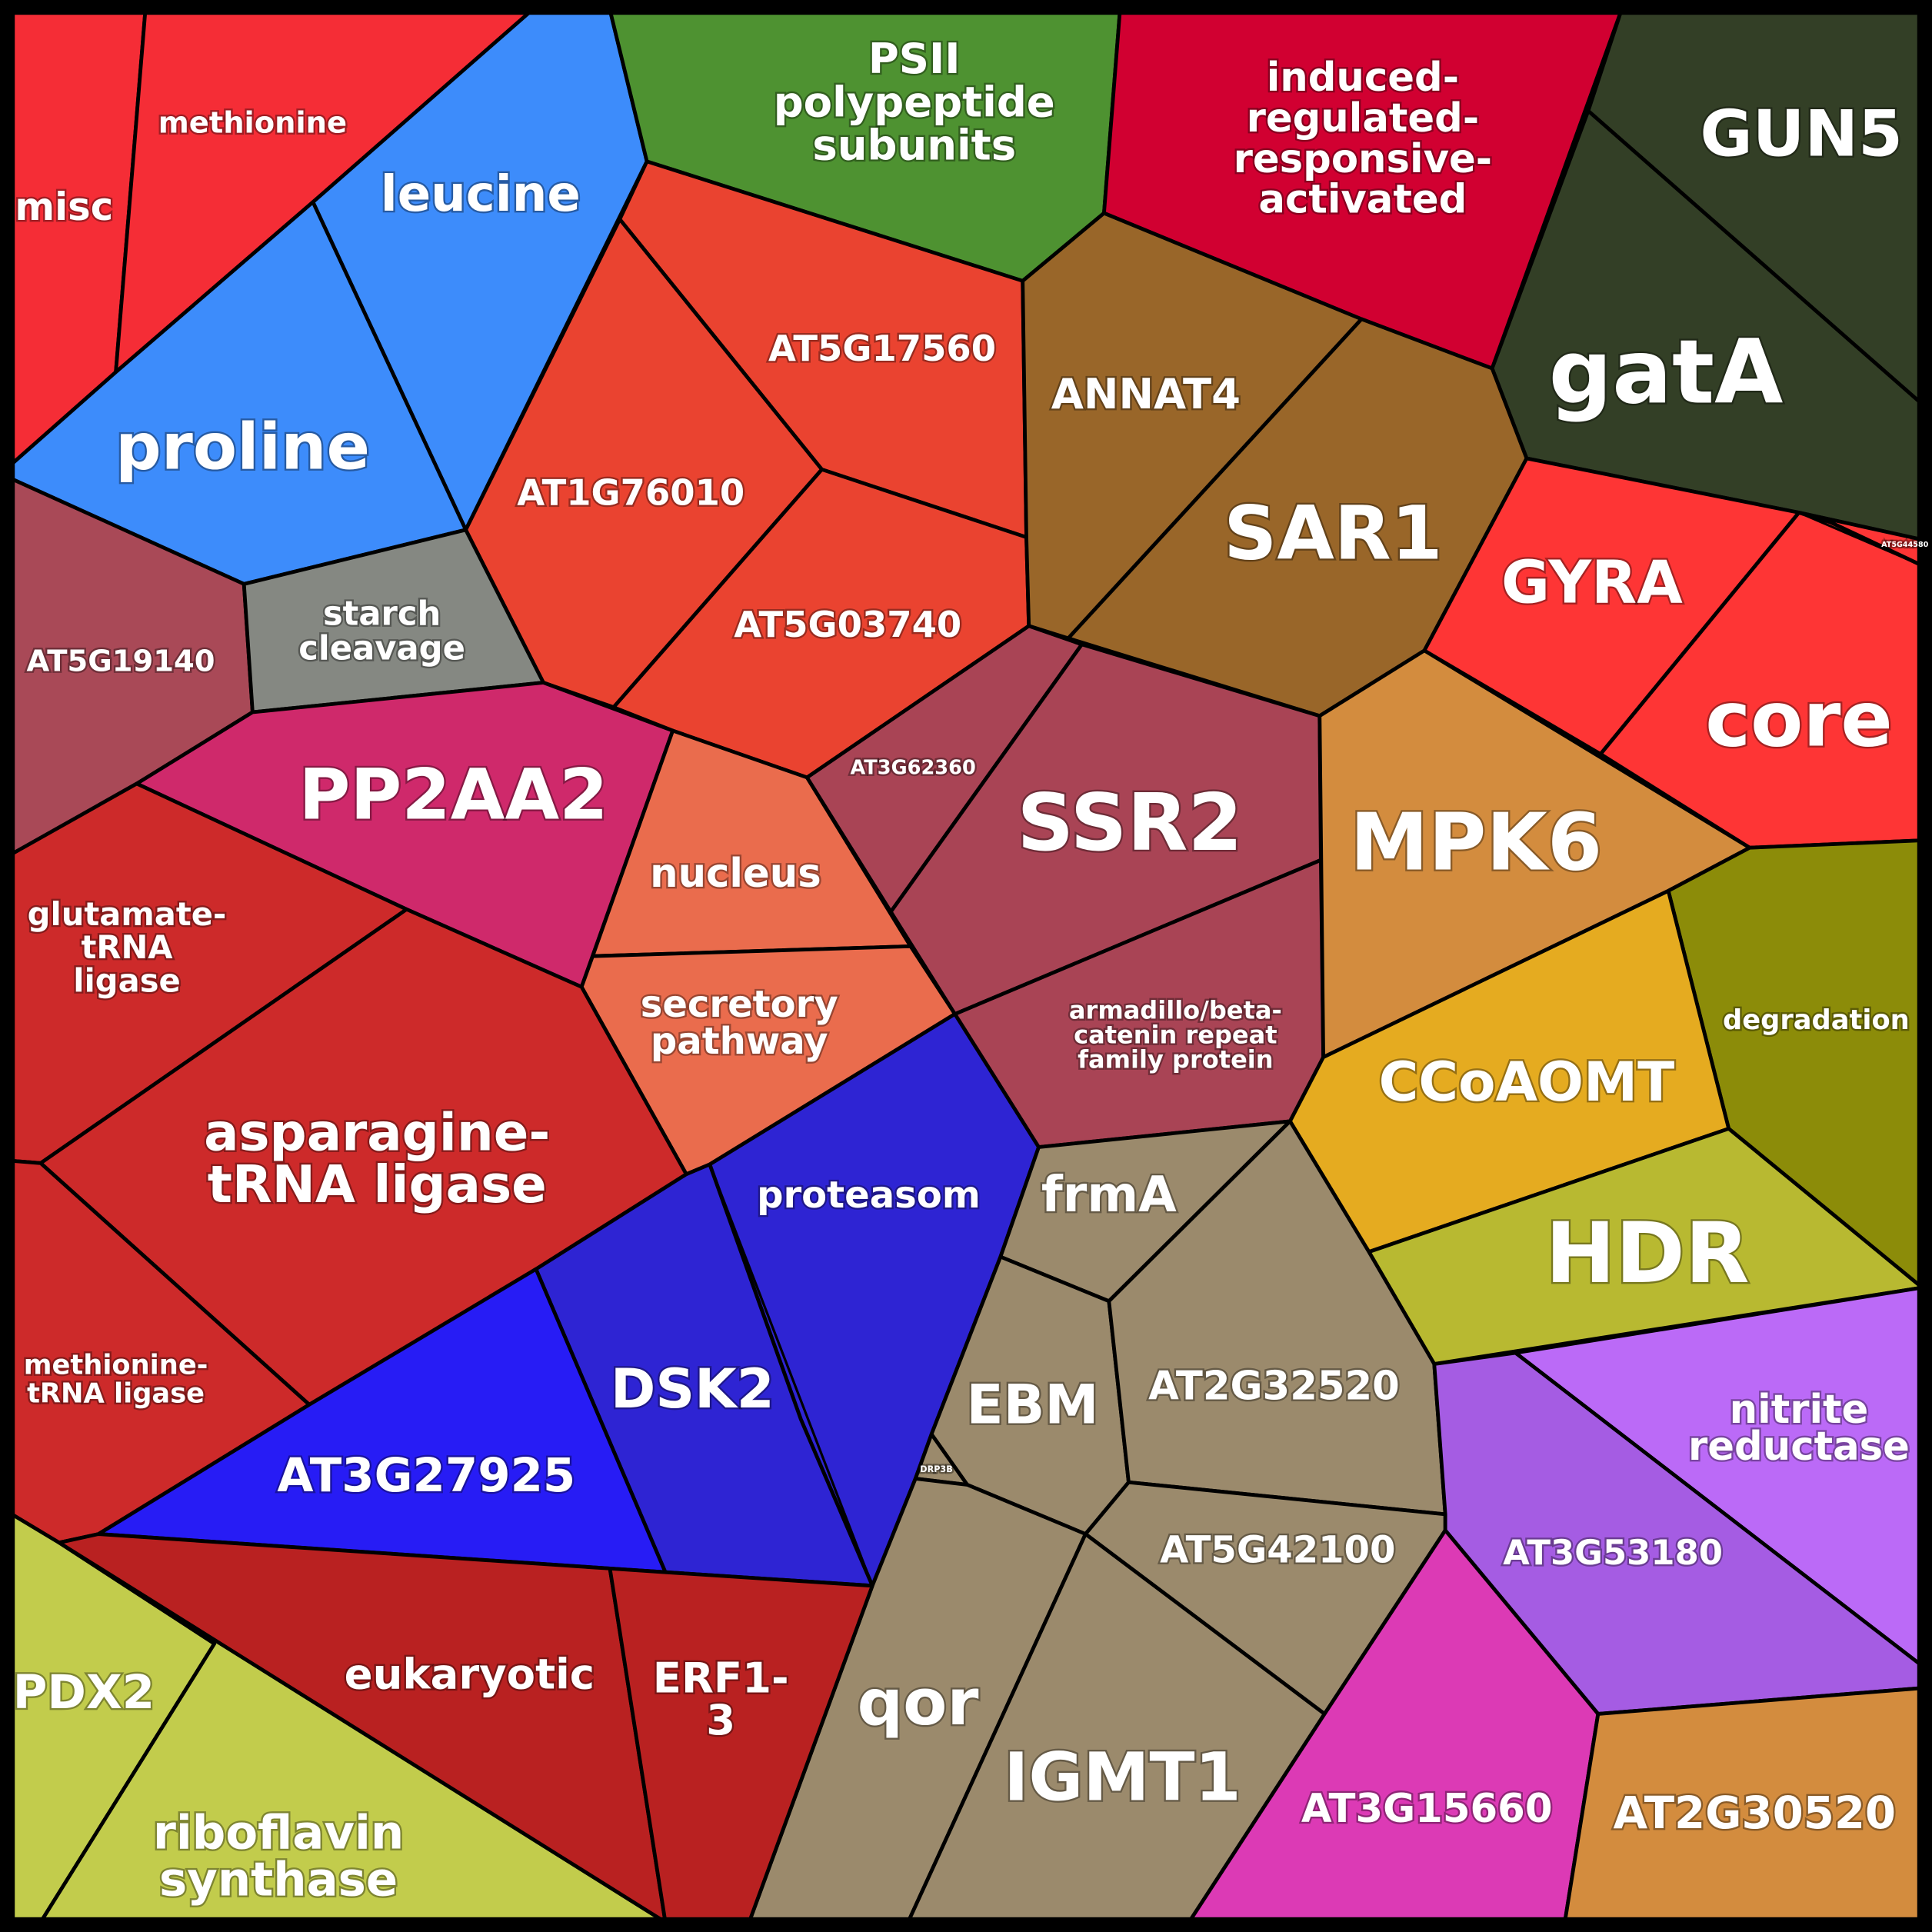  What do you see at coordinates (470, 1674) in the screenshot?
I see `label-eukaryotic: eukaryotic` at bounding box center [470, 1674].